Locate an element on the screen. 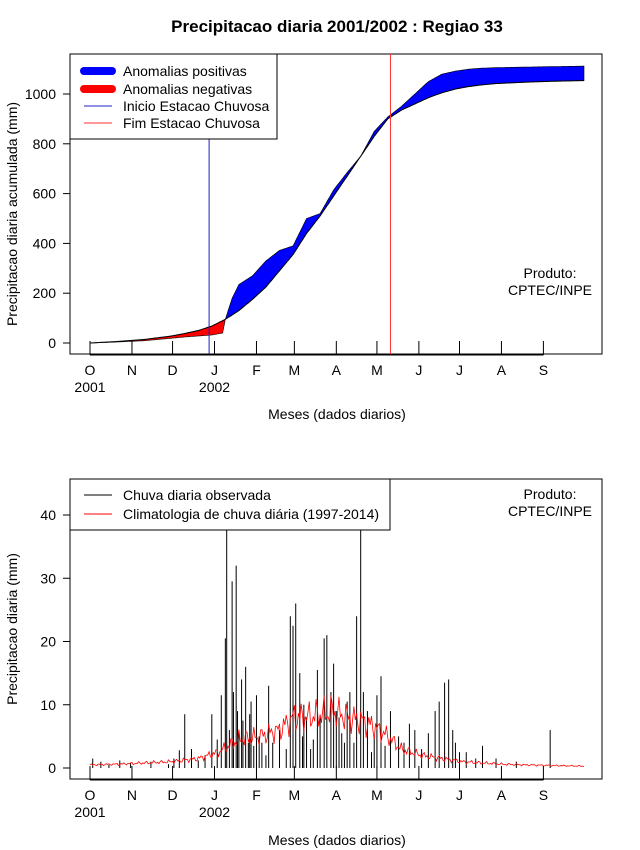 The height and width of the screenshot is (850, 640). legend-label-anomalias-positivas: Anomalias positivas is located at coordinates (185, 71).